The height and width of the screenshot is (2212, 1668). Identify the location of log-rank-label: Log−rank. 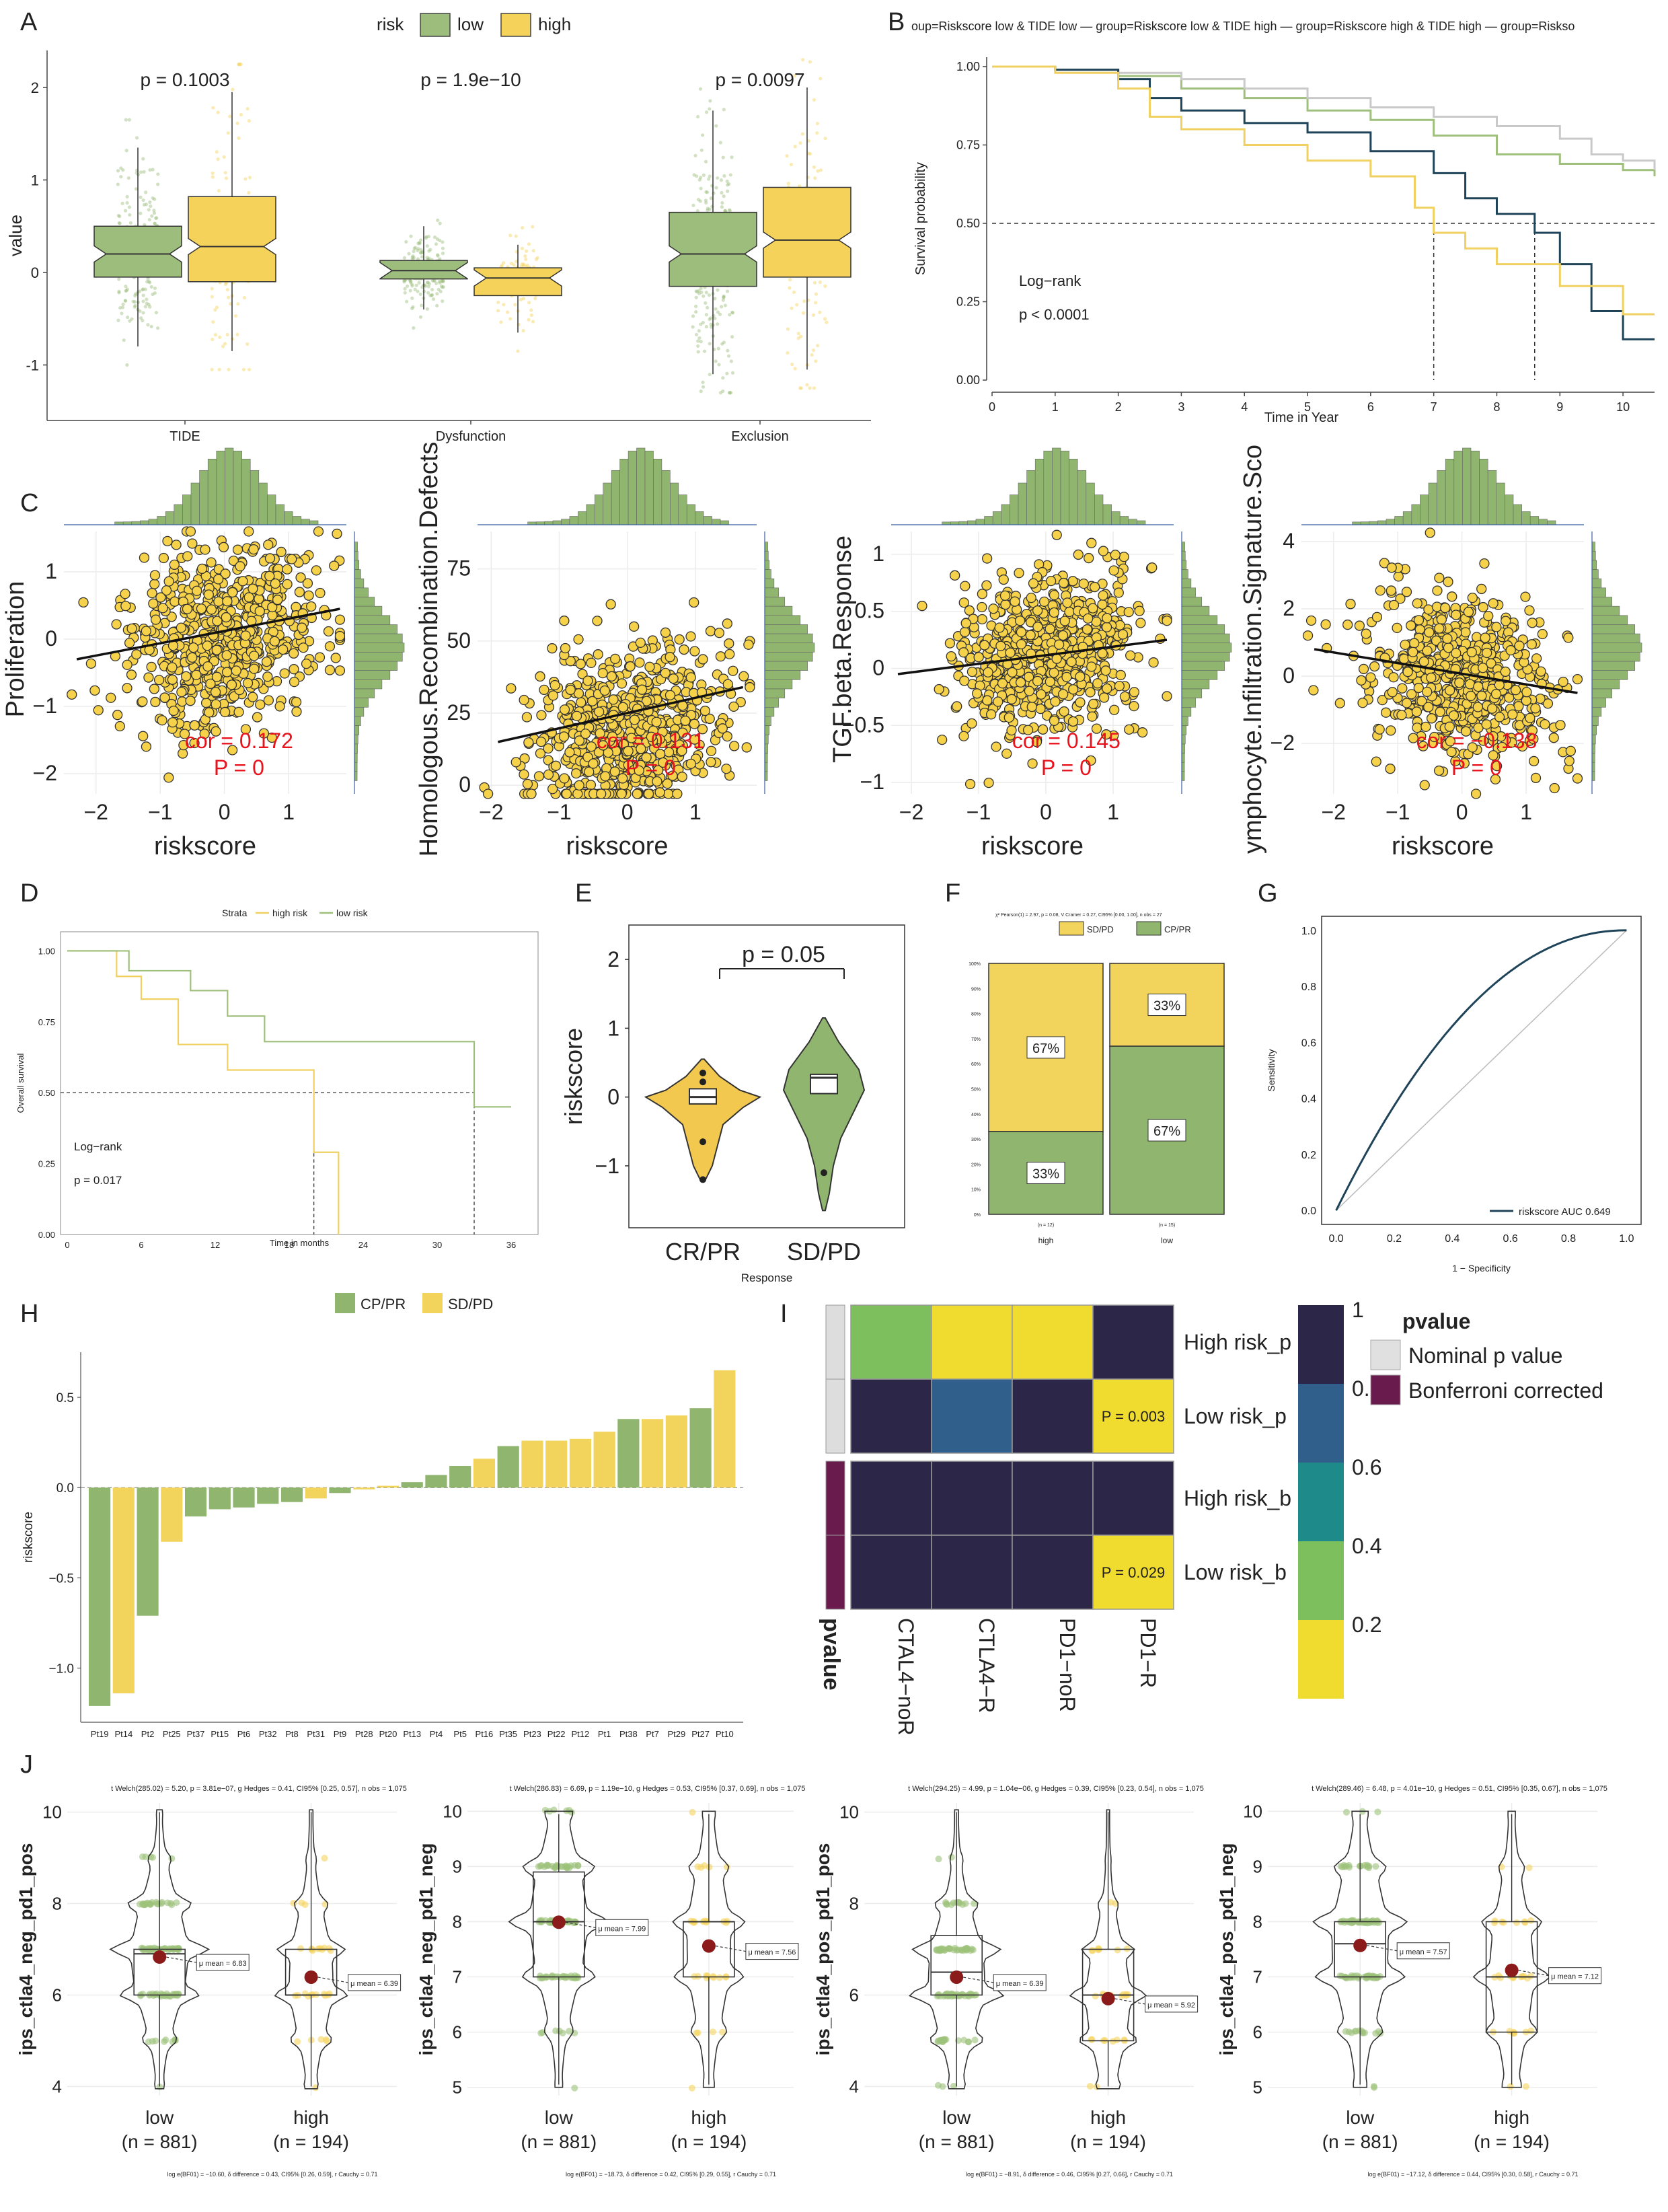
(98, 1146).